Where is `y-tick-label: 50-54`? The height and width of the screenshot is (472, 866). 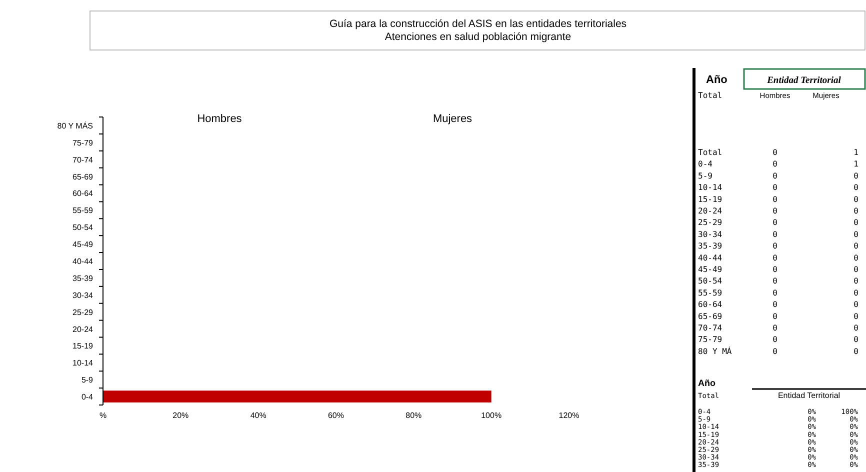 y-tick-label: 50-54 is located at coordinates (83, 227).